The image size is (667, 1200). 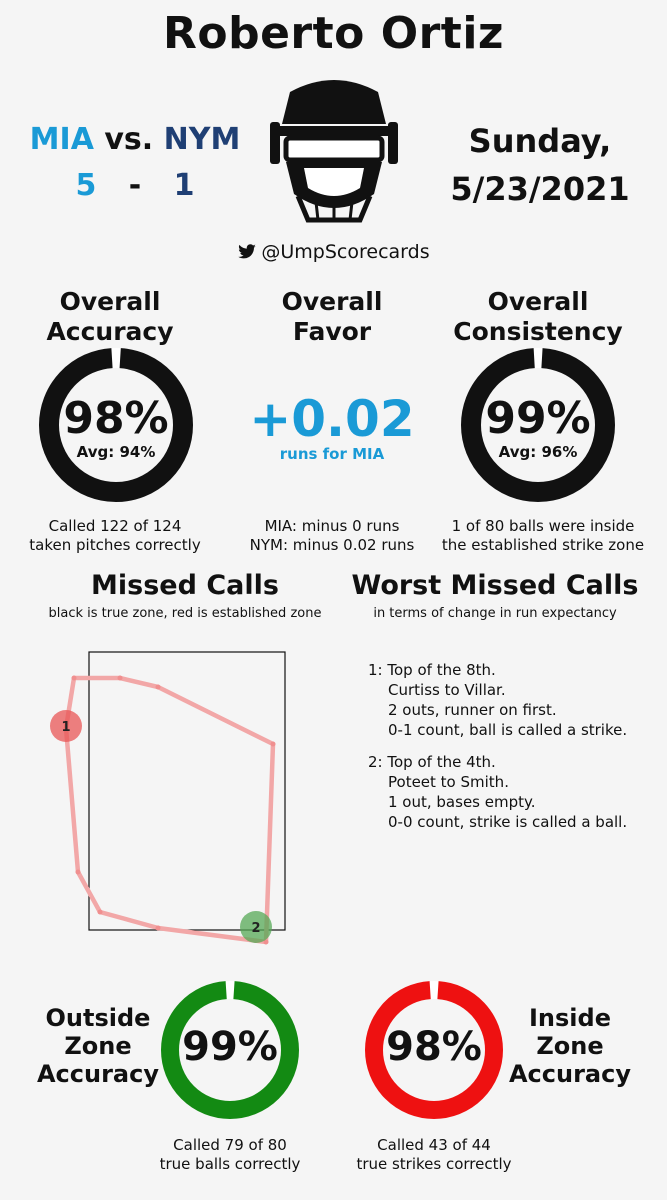 What do you see at coordinates (98, 1018) in the screenshot?
I see `outside-zone-label-line1: Outside` at bounding box center [98, 1018].